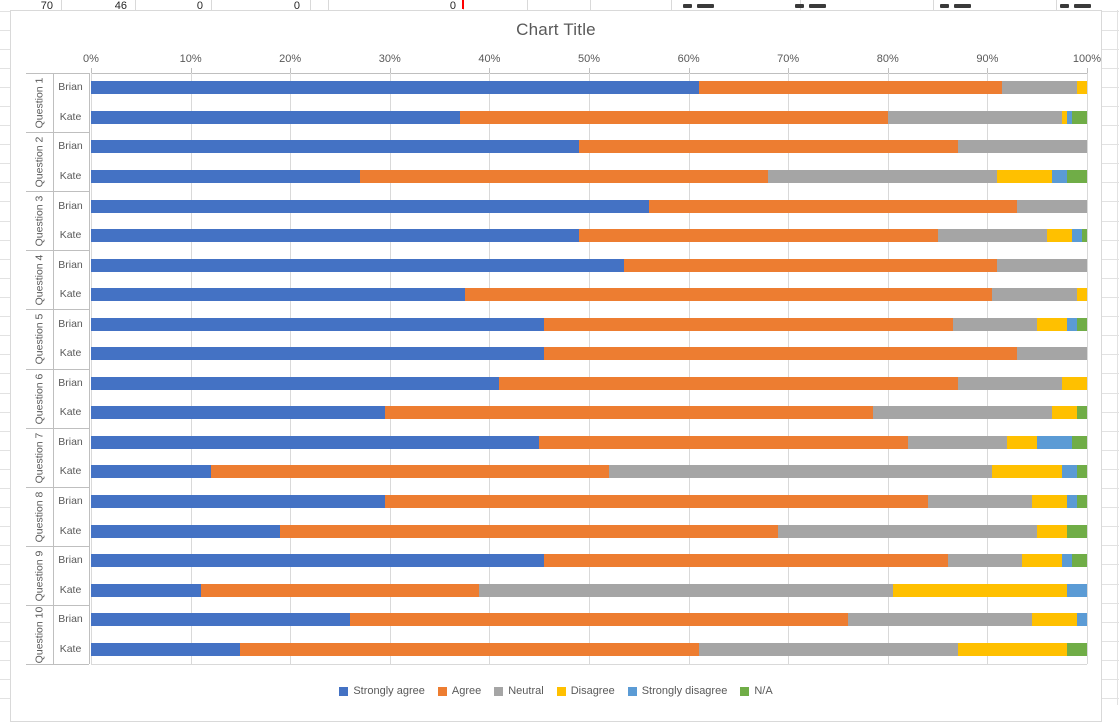 The image size is (1119, 722). Describe the element at coordinates (585, 691) in the screenshot. I see `legend-item: Disagree` at that location.